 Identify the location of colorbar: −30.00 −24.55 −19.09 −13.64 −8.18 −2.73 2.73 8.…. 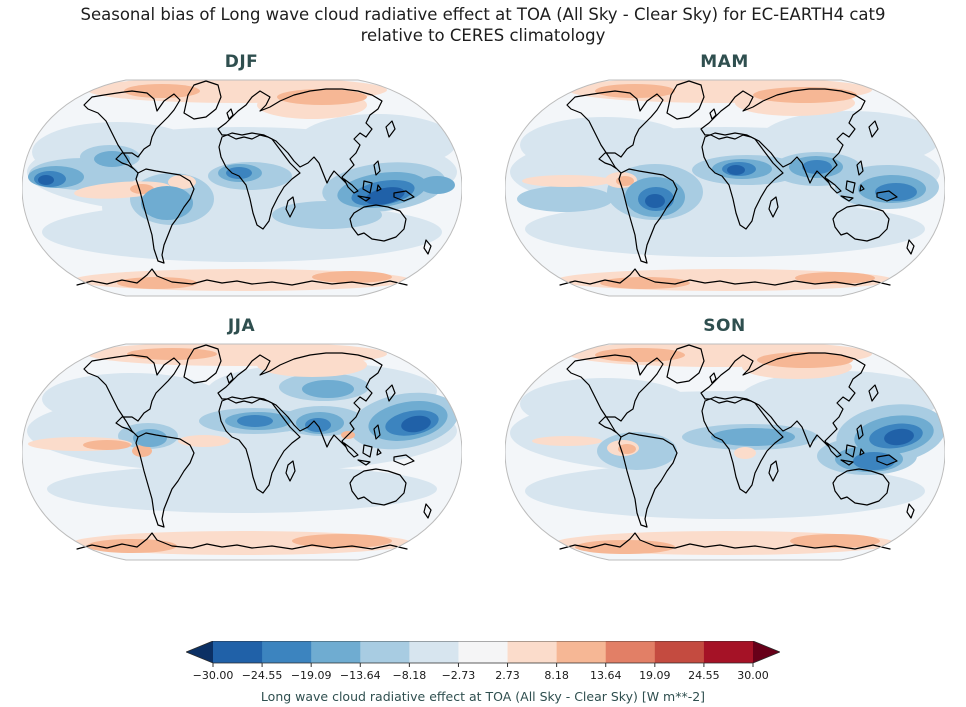
(483, 672).